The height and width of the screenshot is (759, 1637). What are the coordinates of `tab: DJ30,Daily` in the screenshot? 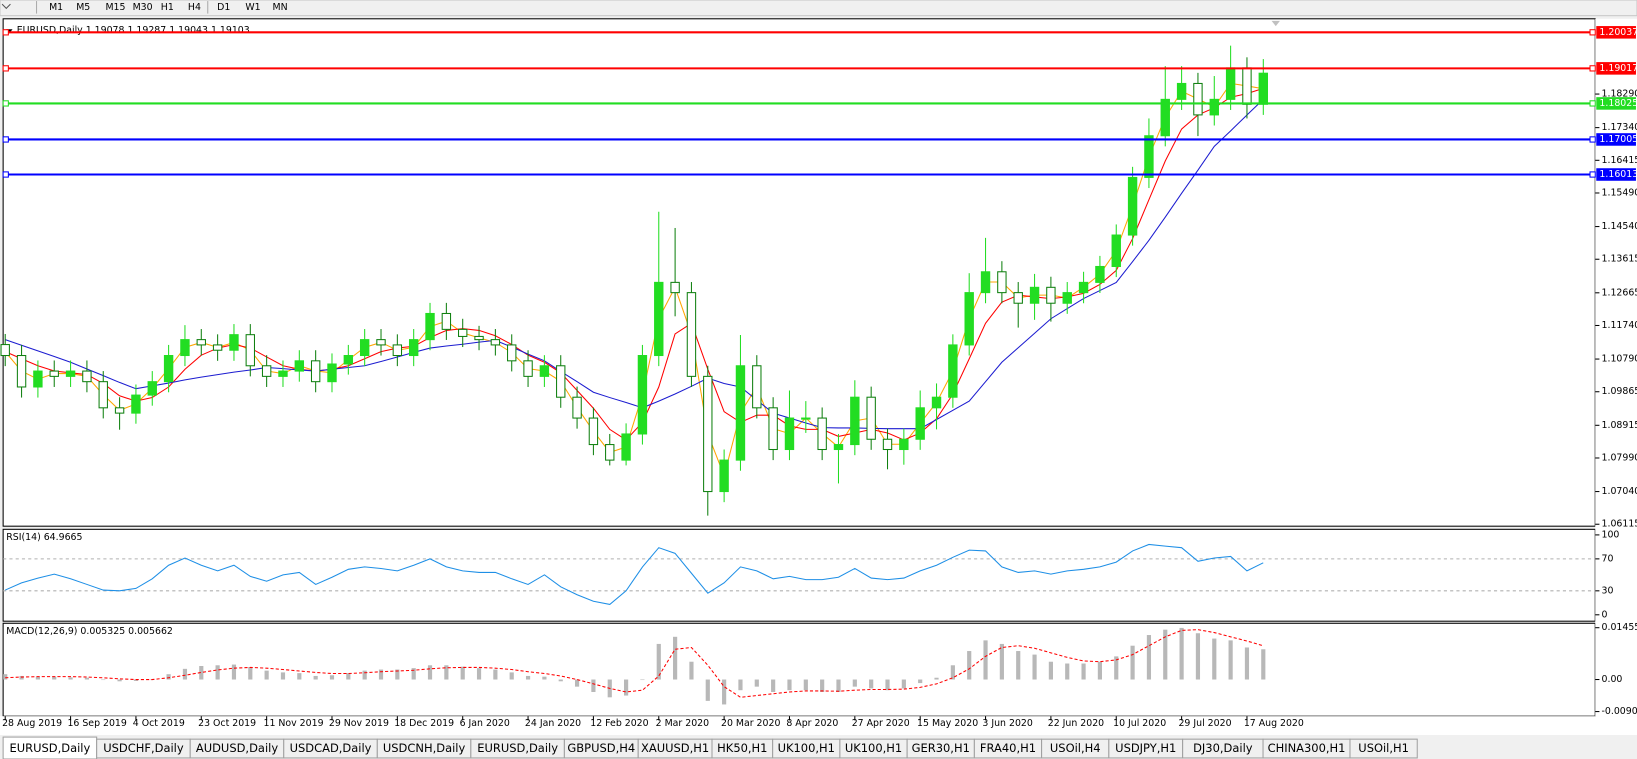 It's located at (1223, 748).